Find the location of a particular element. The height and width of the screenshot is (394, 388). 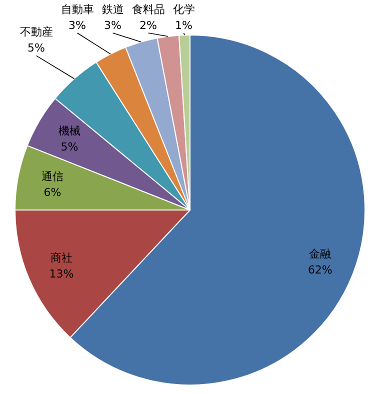

slice-label: 機械 is located at coordinates (69, 131).